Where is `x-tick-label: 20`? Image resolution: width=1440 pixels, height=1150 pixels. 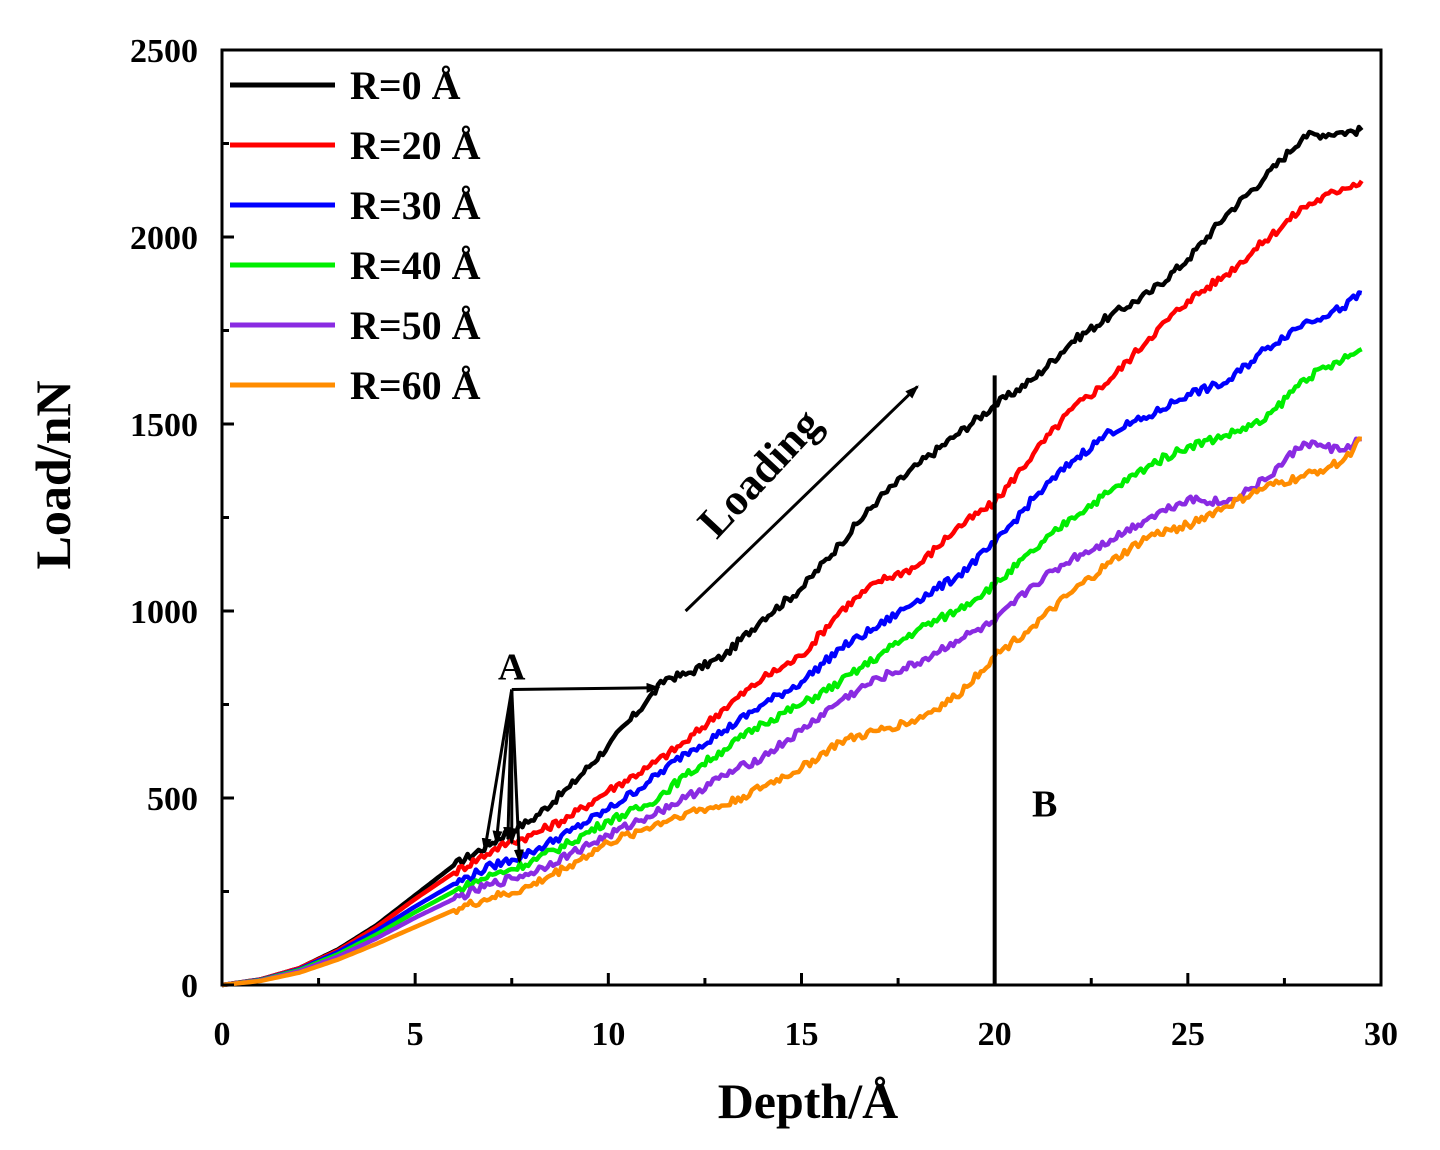 x-tick-label: 20 is located at coordinates (995, 1034).